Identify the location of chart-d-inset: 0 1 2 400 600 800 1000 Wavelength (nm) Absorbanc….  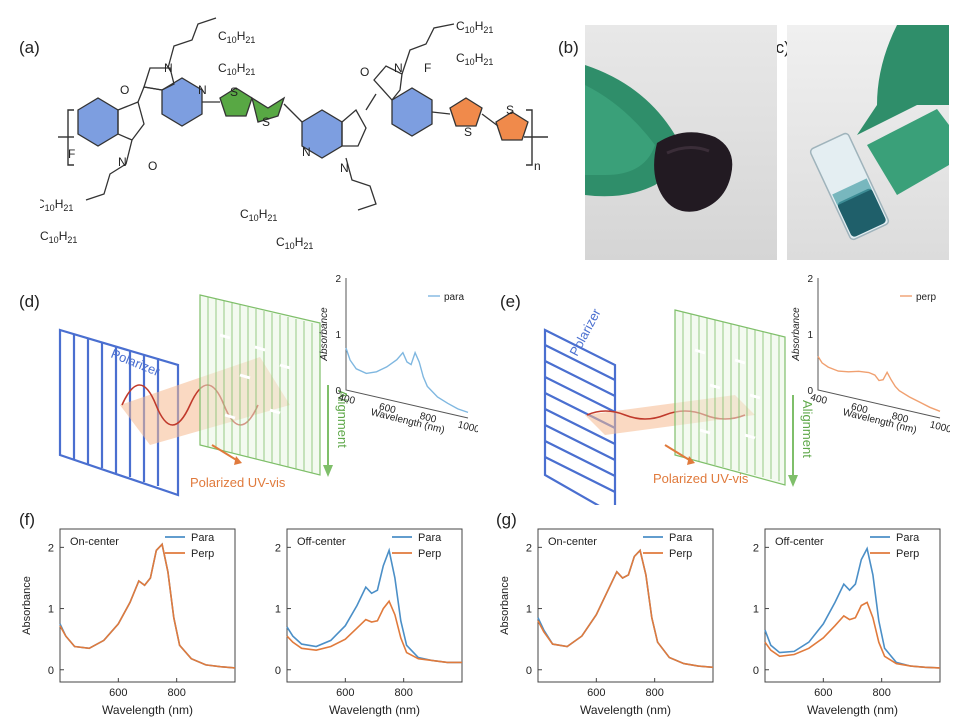
(398, 355).